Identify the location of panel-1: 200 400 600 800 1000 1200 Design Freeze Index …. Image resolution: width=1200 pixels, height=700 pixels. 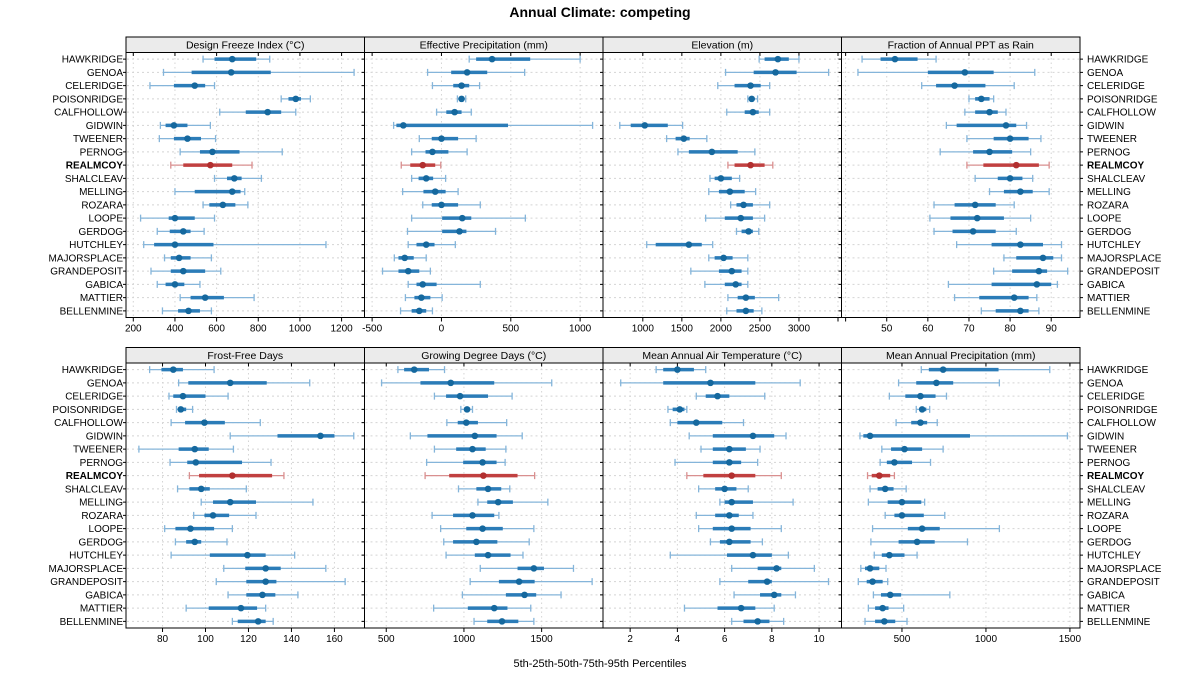
(244, 185).